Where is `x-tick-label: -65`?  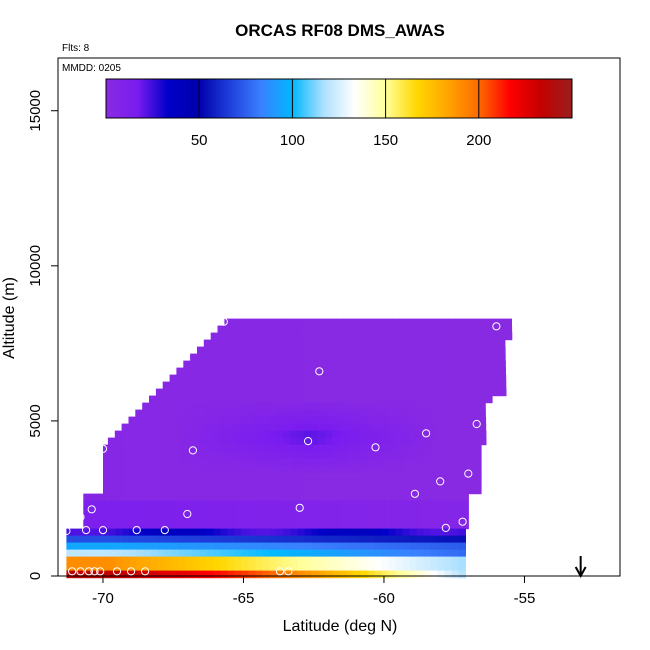
x-tick-label: -65 is located at coordinates (244, 598).